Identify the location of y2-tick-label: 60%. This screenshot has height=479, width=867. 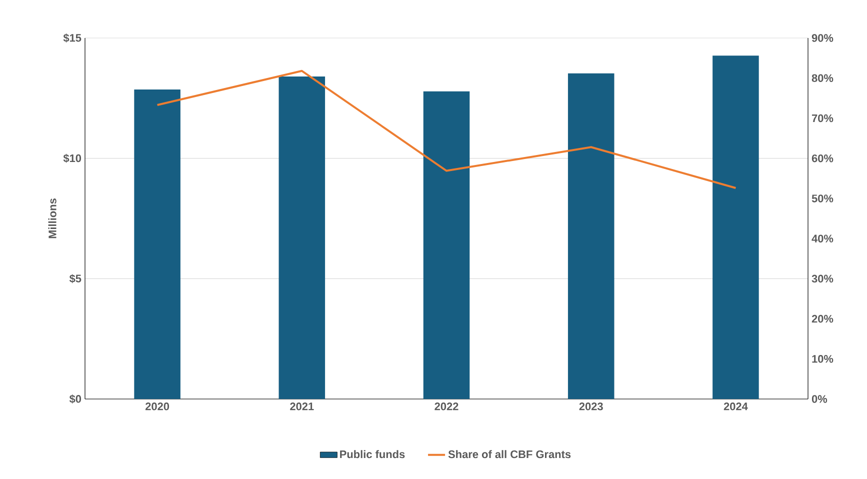
(823, 158).